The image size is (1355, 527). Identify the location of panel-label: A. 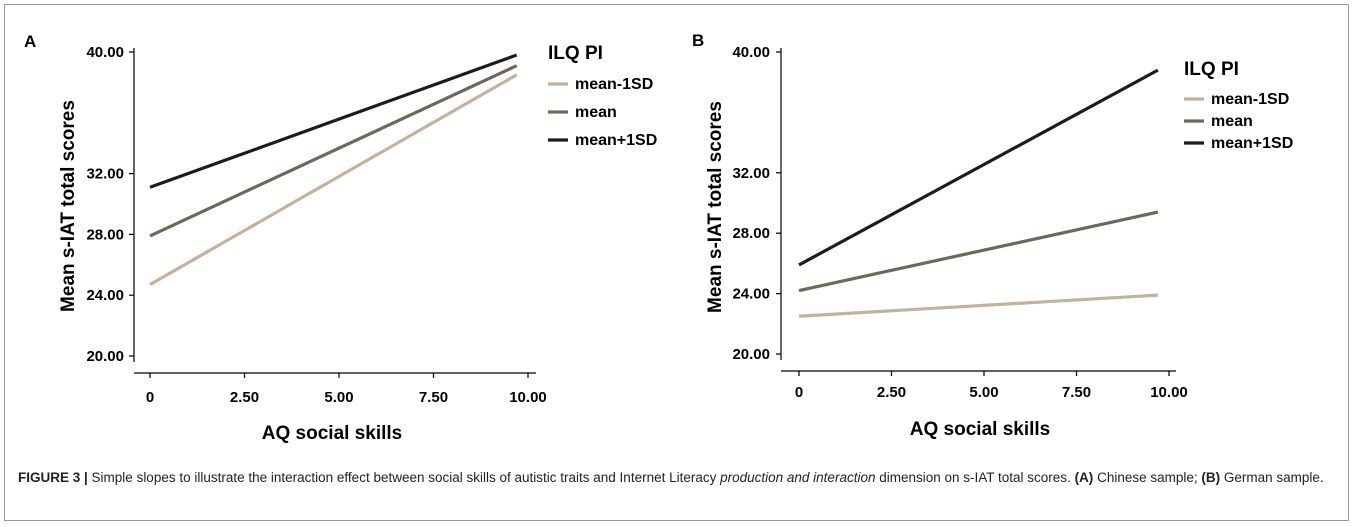
(30, 41).